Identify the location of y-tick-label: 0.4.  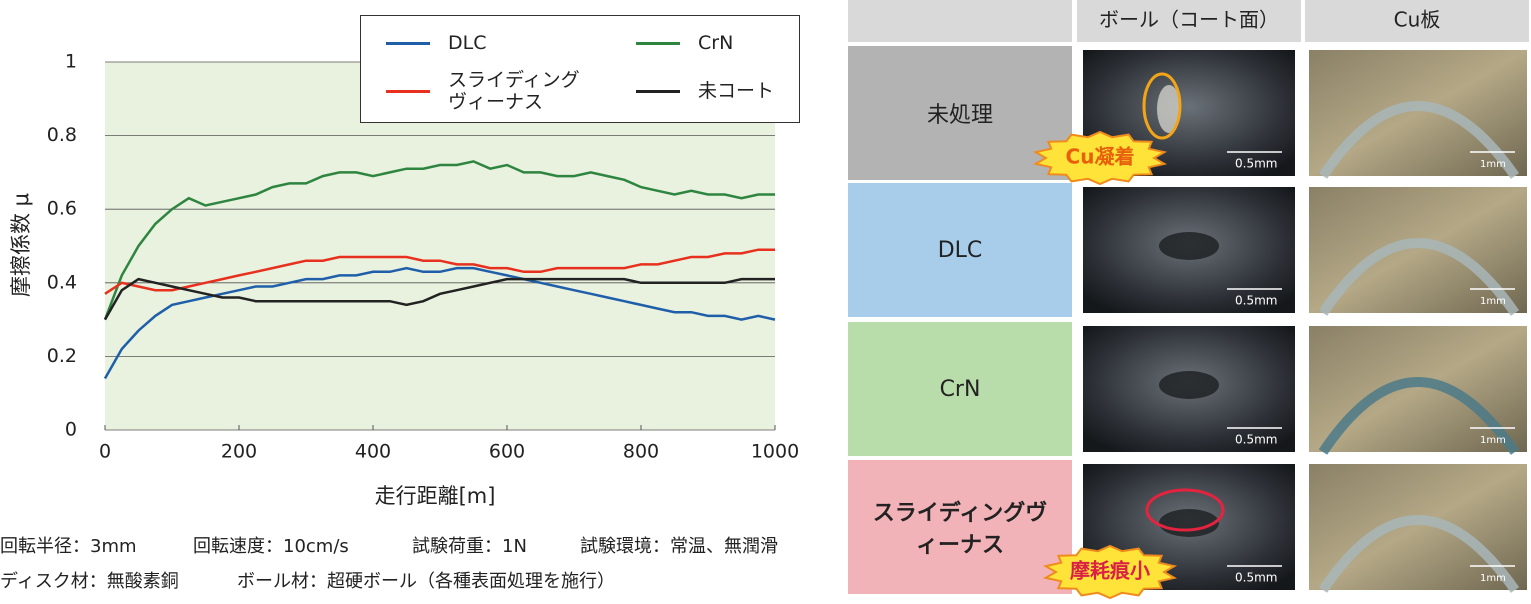
(62, 282).